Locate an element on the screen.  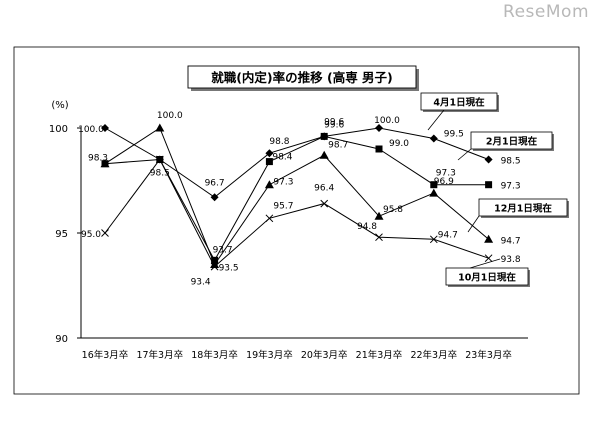
data-label: 98.4 is located at coordinates (282, 158).